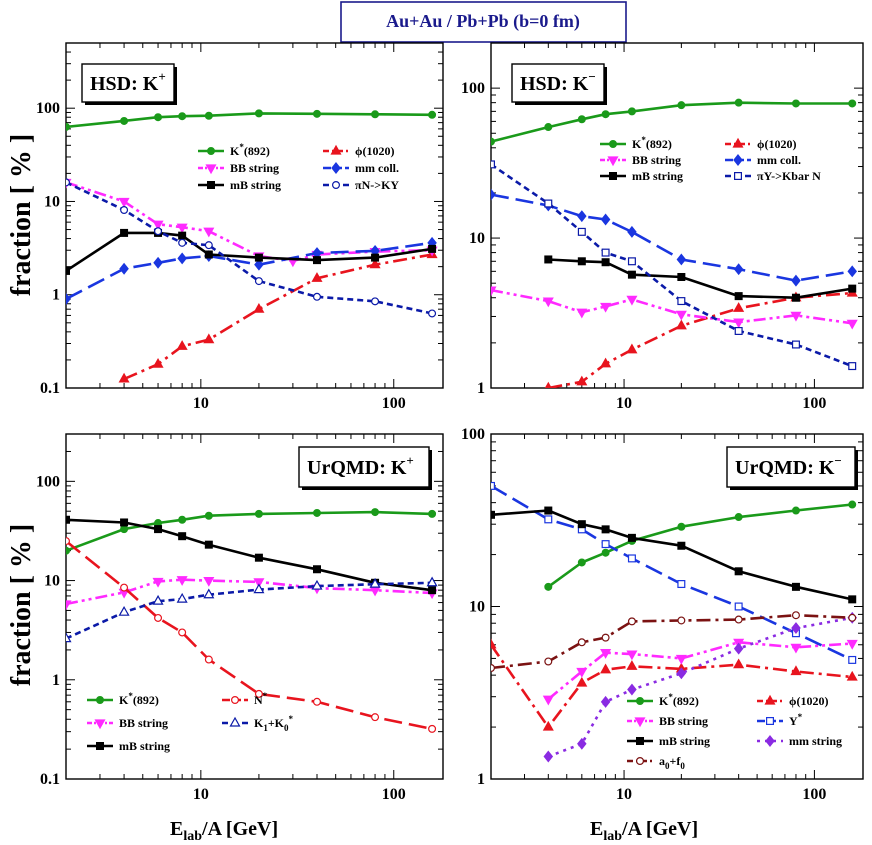 The image size is (872, 845). Describe the element at coordinates (139, 699) in the screenshot. I see `legend-label: K*(892)` at that location.